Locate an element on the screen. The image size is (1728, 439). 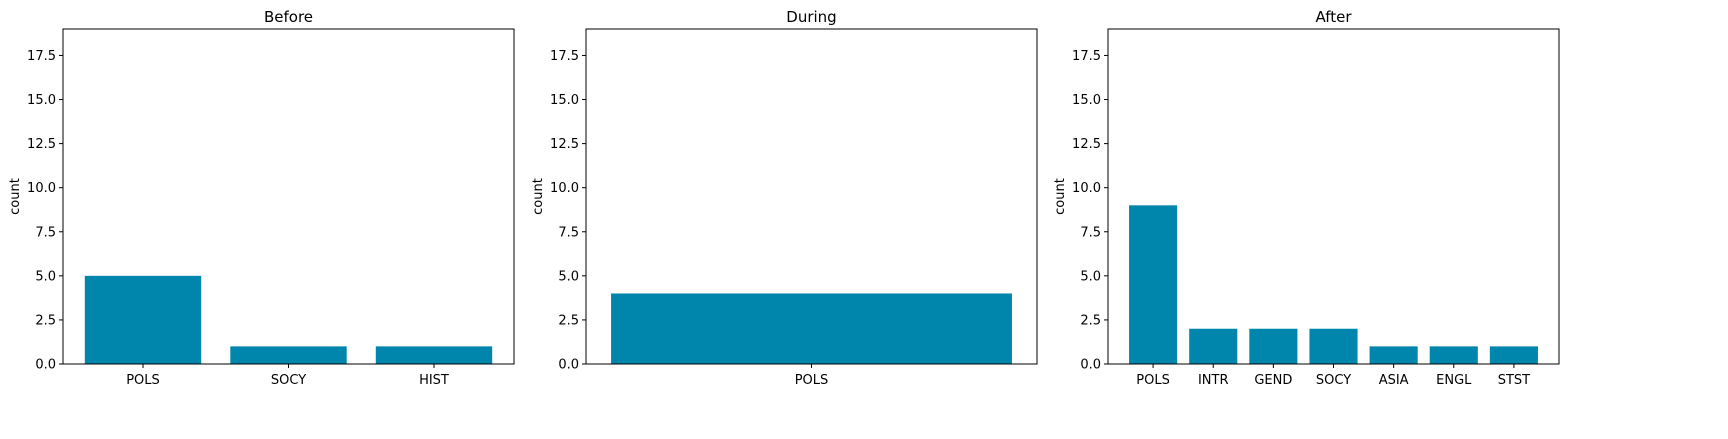
bar-engl is located at coordinates (1453, 355).